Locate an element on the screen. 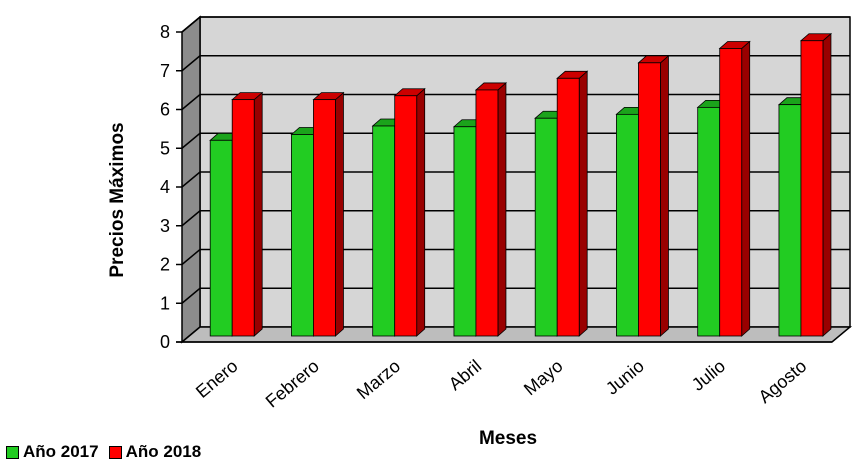 The image size is (853, 465). bar-2018-mayo is located at coordinates (572, 203).